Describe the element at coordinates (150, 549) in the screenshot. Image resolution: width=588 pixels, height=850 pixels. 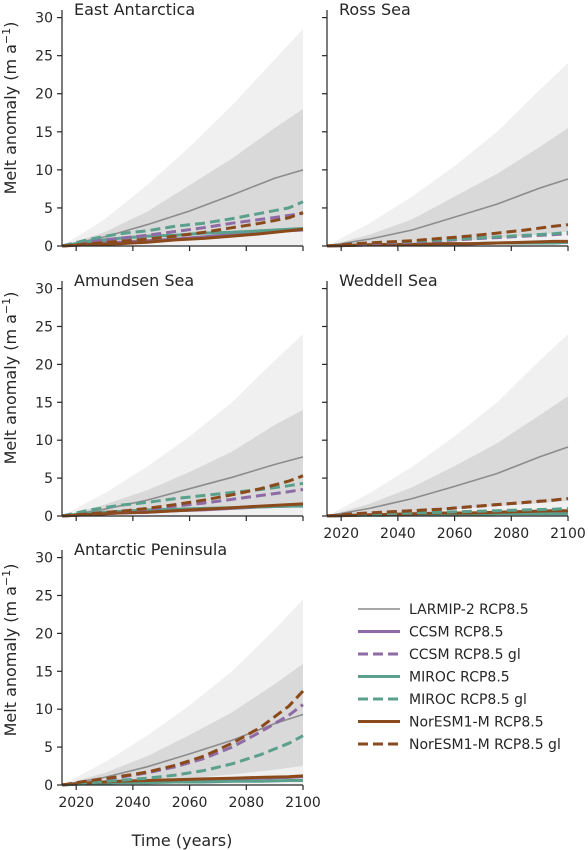
I see `panel-title: Antarctic Peninsula` at that location.